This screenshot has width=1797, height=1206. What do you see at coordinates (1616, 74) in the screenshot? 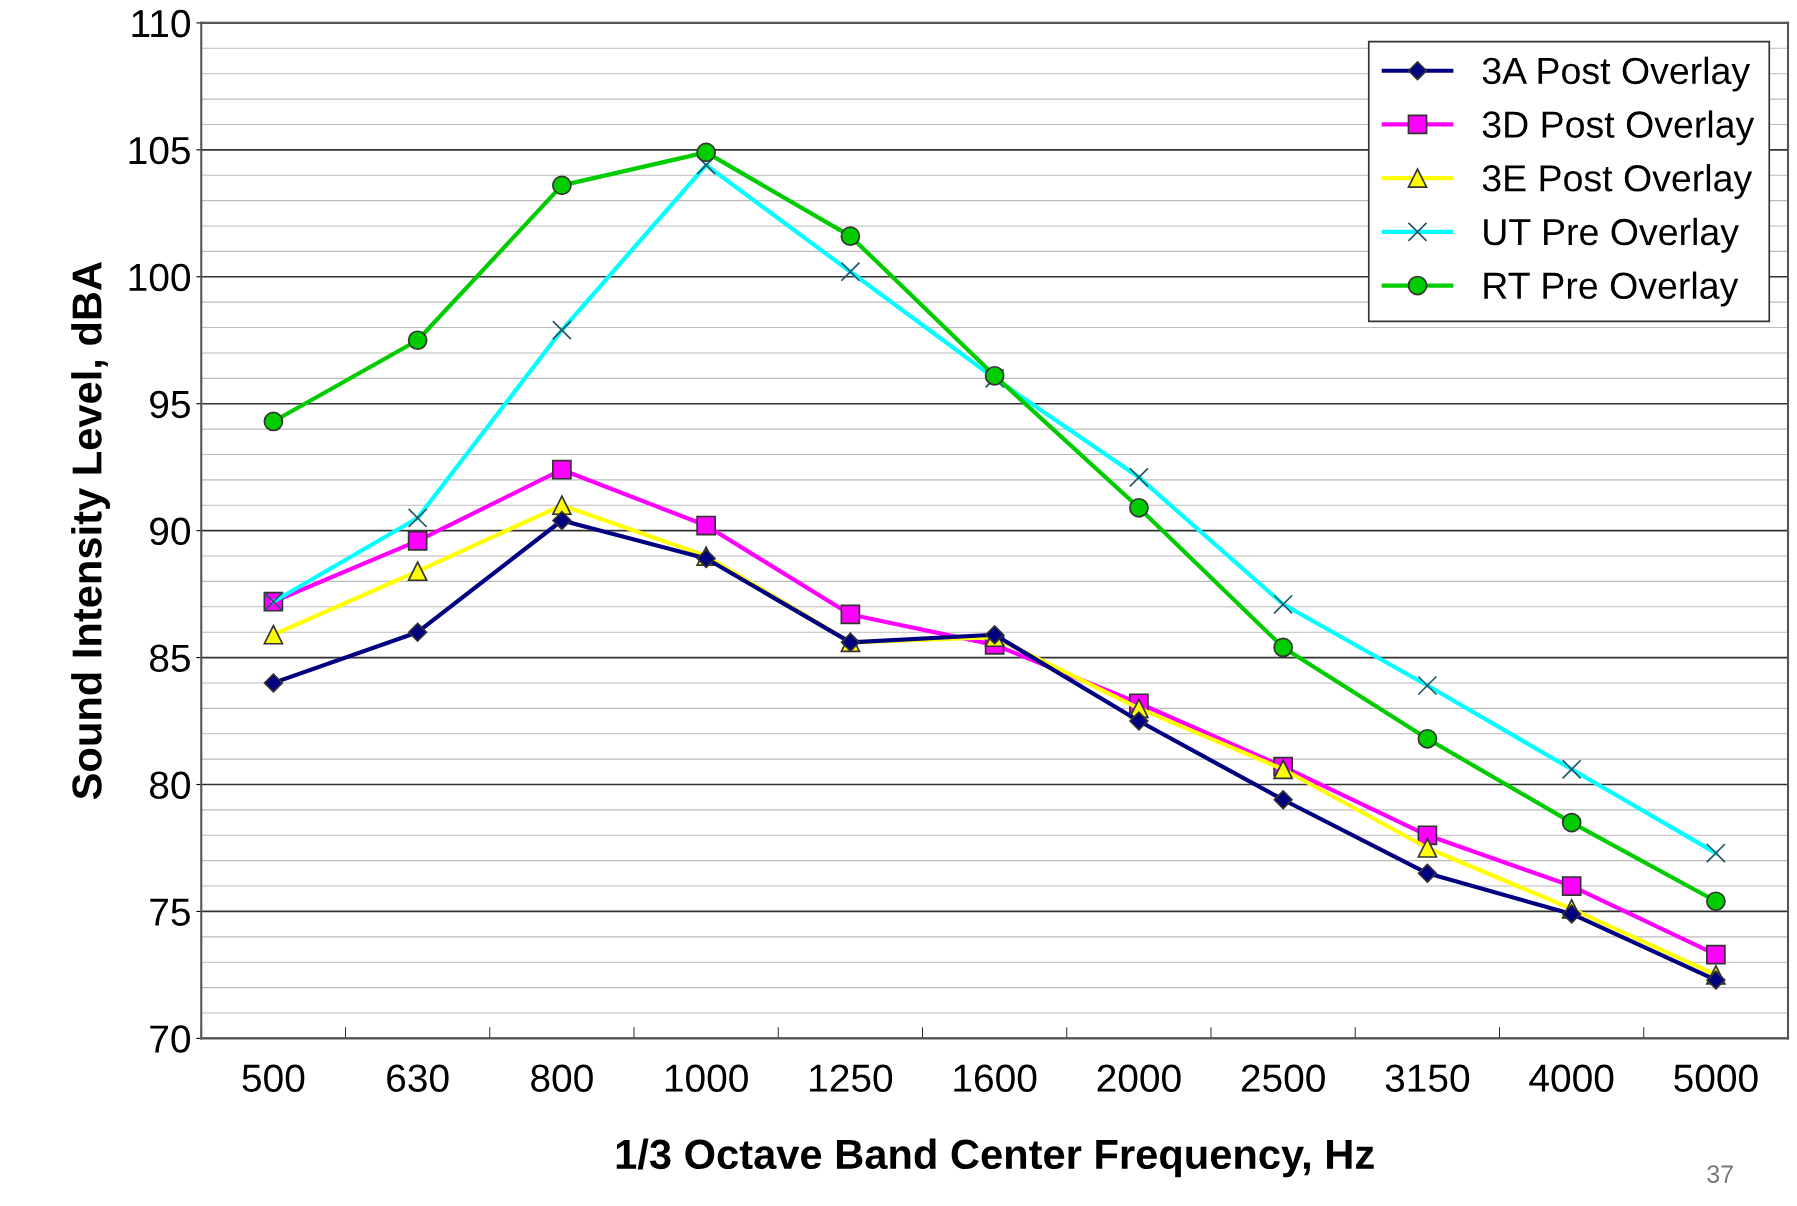
I see `legend-label: 3A Post Overlay` at bounding box center [1616, 74].